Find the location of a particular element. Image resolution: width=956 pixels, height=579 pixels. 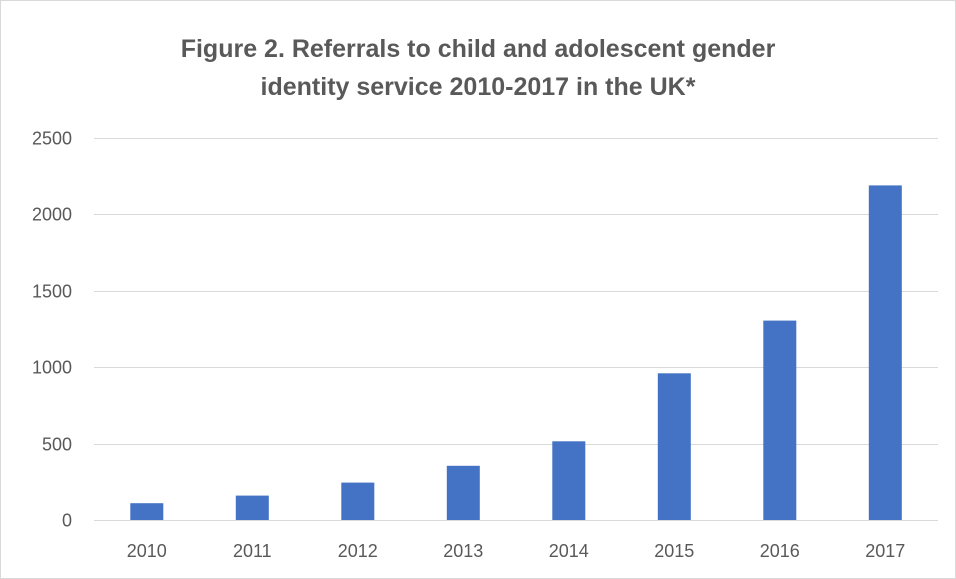

y-tick-label: 1500 is located at coordinates (52, 292).